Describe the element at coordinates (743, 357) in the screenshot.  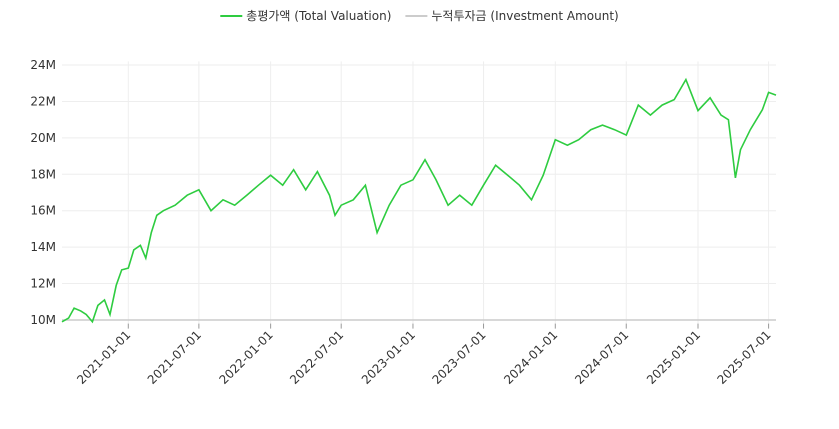
I see `x-tick-label: 2025-07-01` at that location.